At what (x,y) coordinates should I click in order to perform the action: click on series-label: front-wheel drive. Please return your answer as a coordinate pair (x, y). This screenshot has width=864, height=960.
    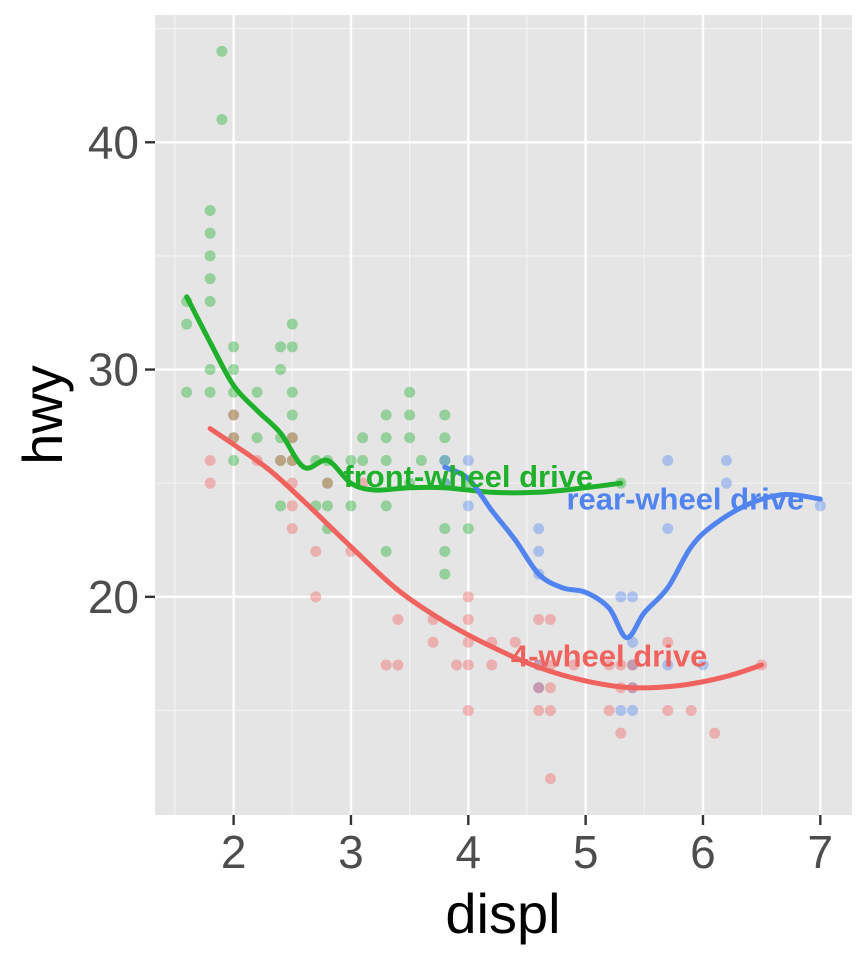
    Looking at the image, I should click on (468, 476).